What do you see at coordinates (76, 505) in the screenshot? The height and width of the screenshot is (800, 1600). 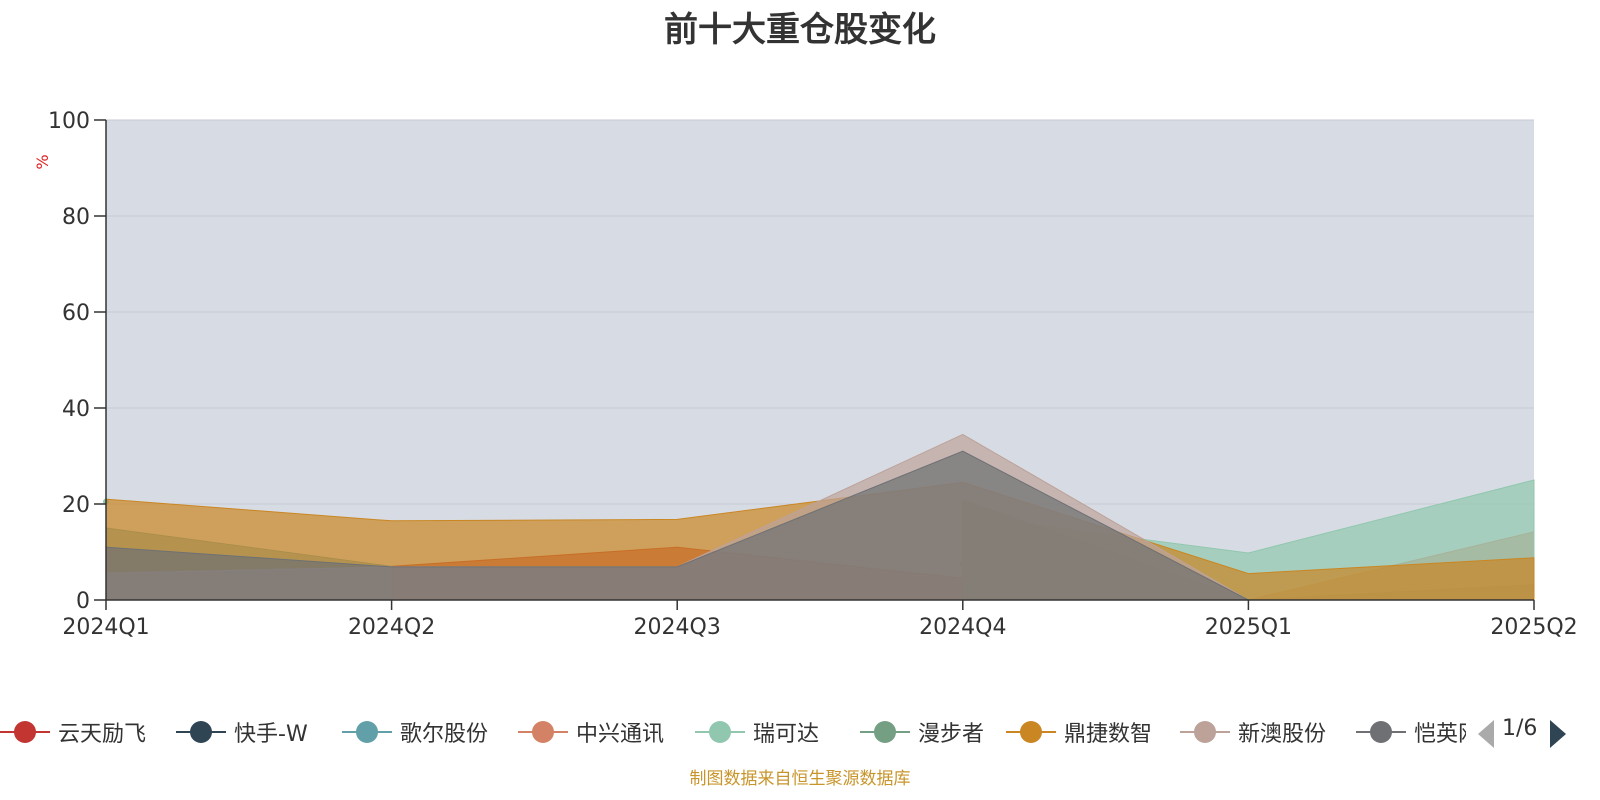 I see `y-tick-label: 20` at bounding box center [76, 505].